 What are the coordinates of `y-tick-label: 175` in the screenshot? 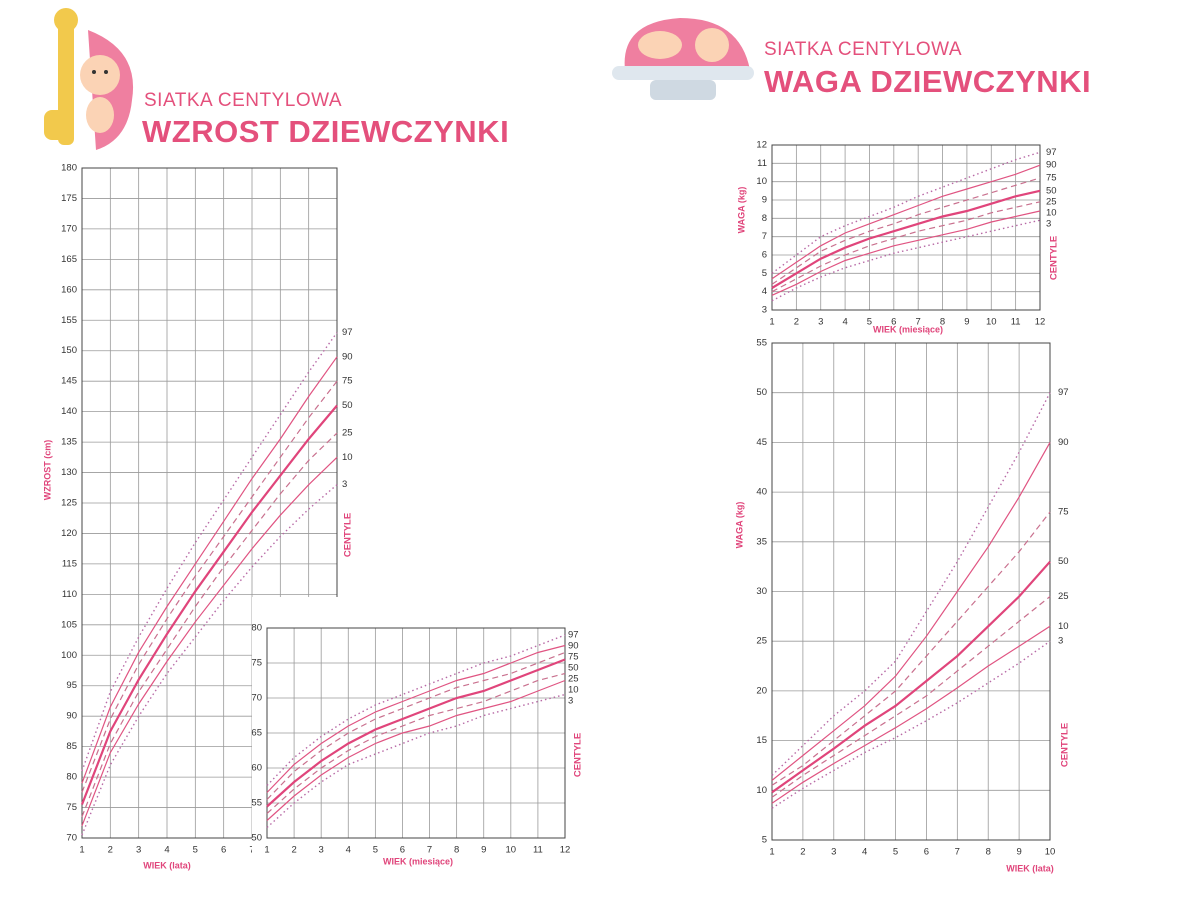 It's located at (69, 198).